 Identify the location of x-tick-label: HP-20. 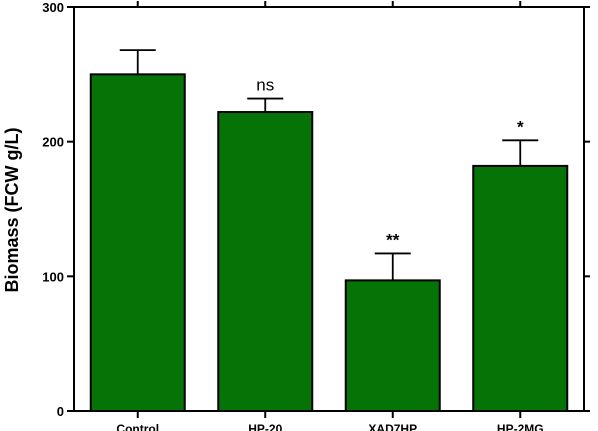
(265, 426).